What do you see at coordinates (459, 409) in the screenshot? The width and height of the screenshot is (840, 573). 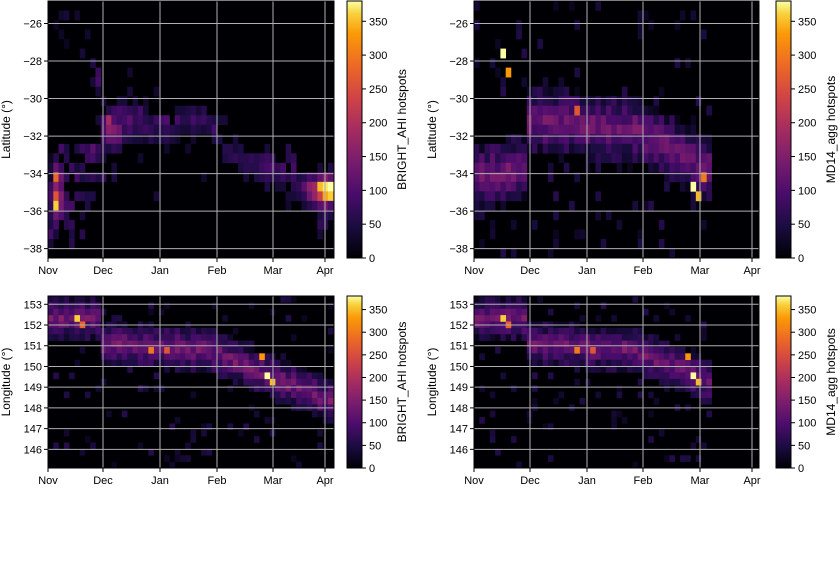 I see `y-tick-label: 148` at bounding box center [459, 409].